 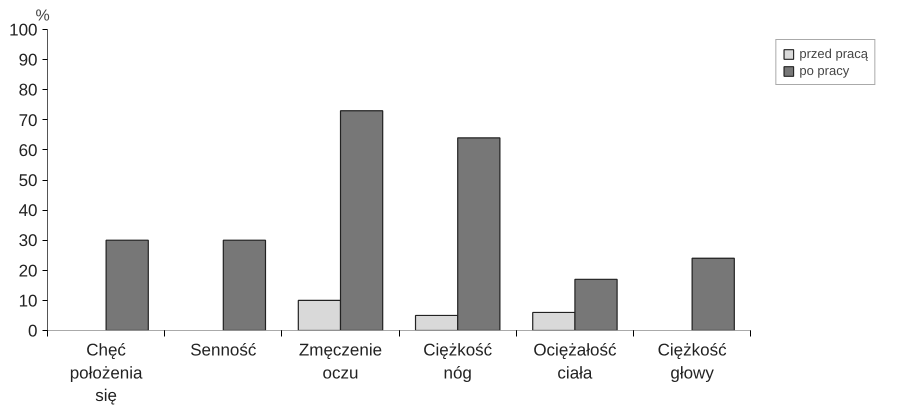 What do you see at coordinates (28, 150) in the screenshot?
I see `y-tick-label: 60` at bounding box center [28, 150].